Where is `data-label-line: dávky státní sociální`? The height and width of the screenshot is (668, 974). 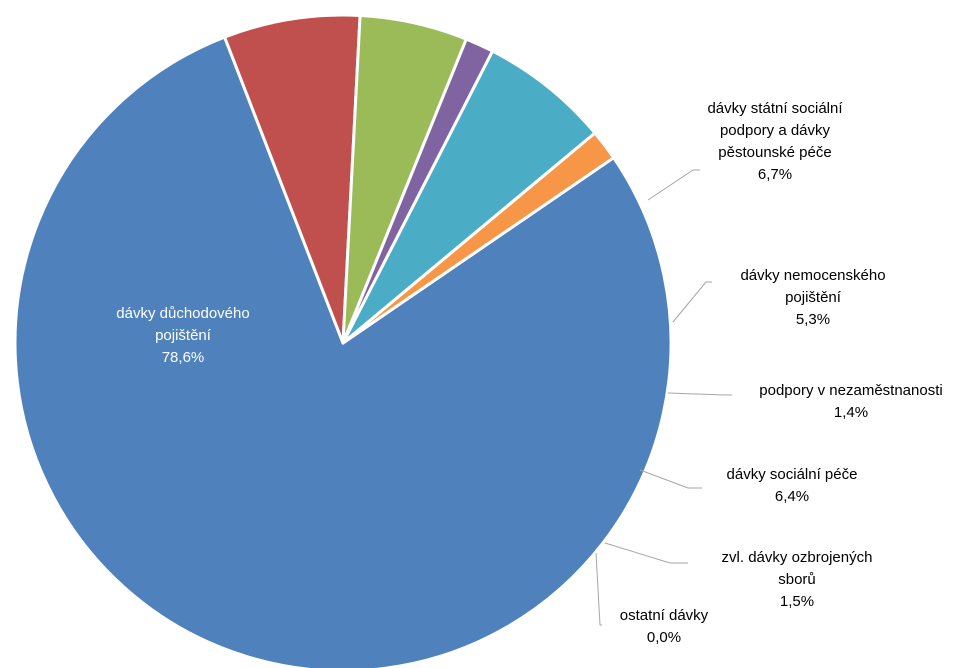
data-label-line: dávky státní sociální is located at coordinates (775, 108).